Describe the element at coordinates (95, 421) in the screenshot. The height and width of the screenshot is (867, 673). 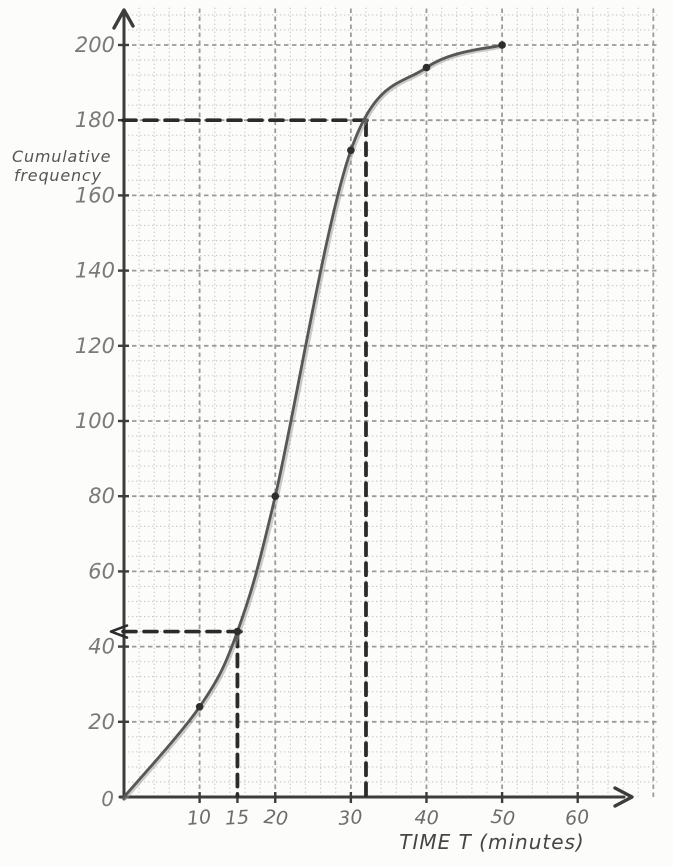
I see `y-tick-label: 100` at that location.